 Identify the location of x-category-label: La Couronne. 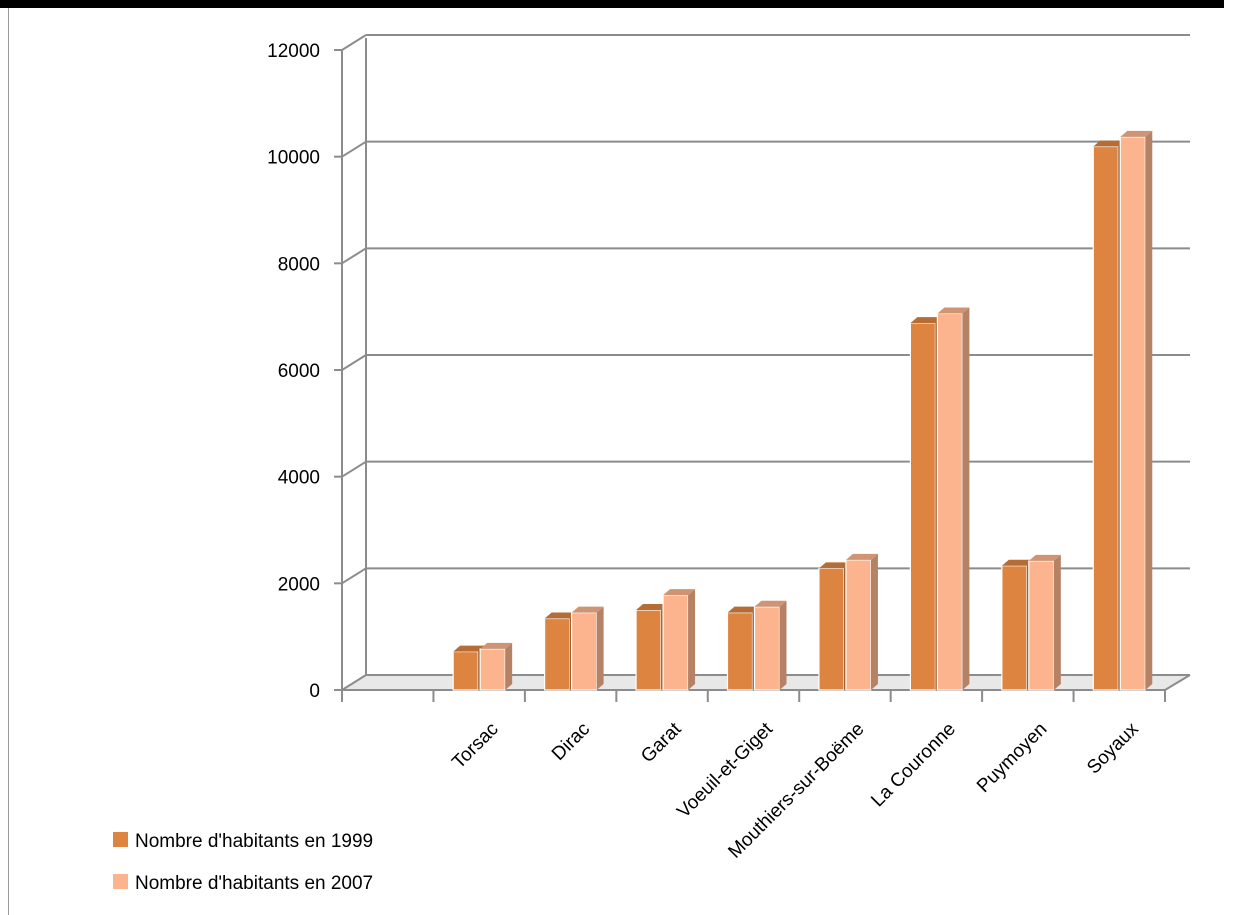
(913, 765).